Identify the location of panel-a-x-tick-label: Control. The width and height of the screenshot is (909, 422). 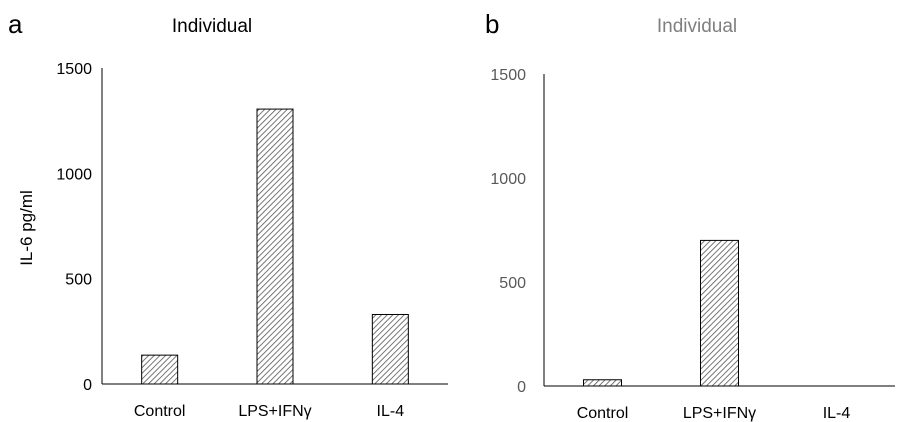
(160, 411).